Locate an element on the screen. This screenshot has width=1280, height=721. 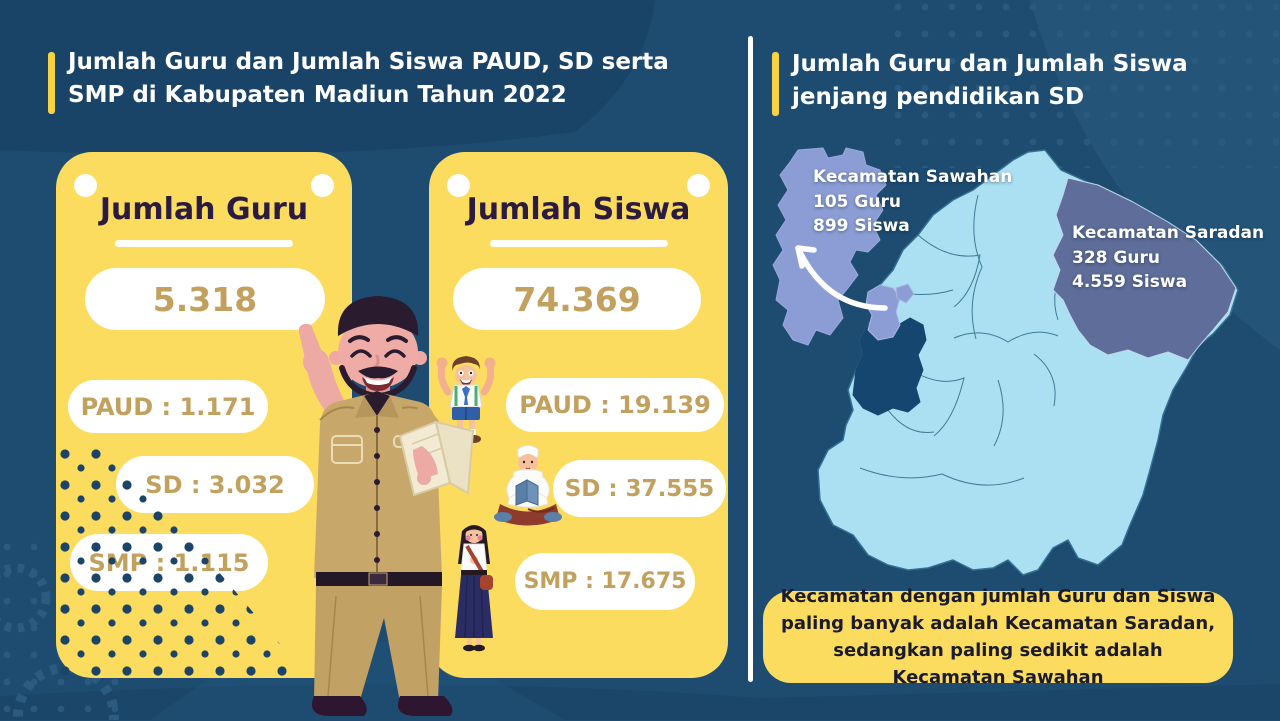
siswa-paud-value: PAUD : 19.139 is located at coordinates (615, 405).